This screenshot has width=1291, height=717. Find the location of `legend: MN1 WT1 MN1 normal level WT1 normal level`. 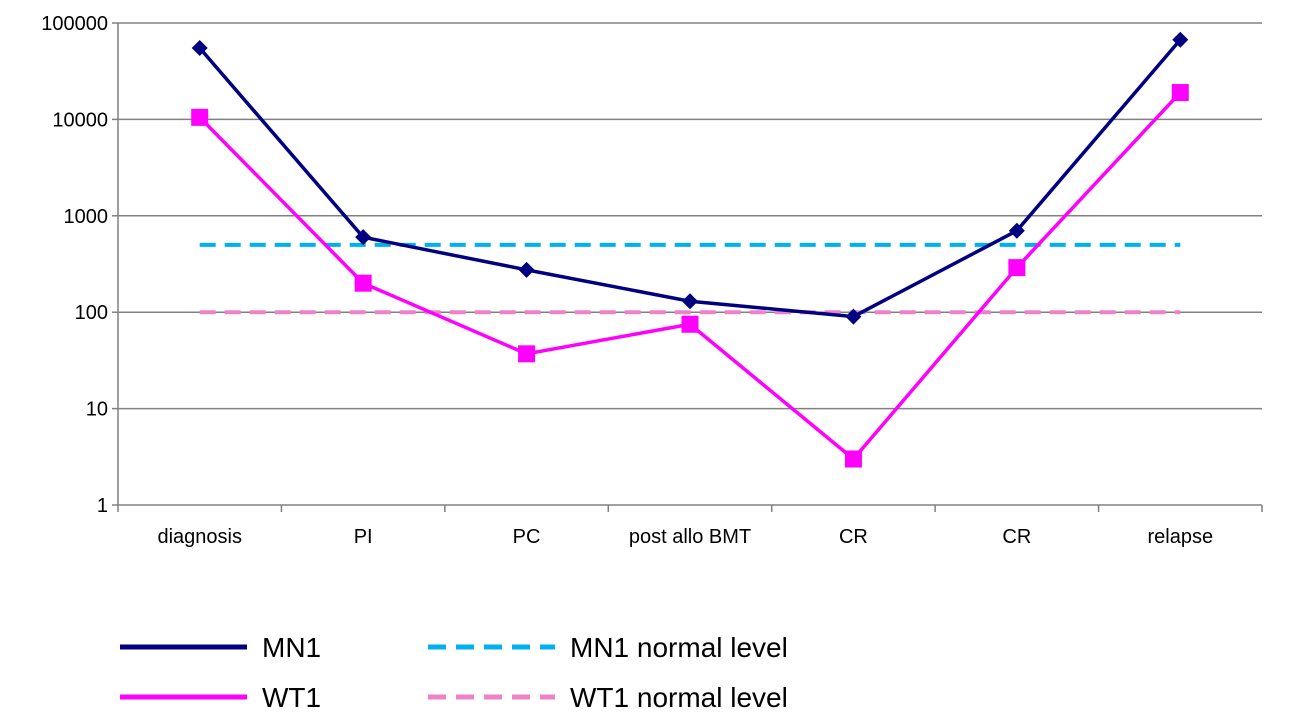

legend: MN1 WT1 MN1 normal level WT1 normal level is located at coordinates (454, 672).